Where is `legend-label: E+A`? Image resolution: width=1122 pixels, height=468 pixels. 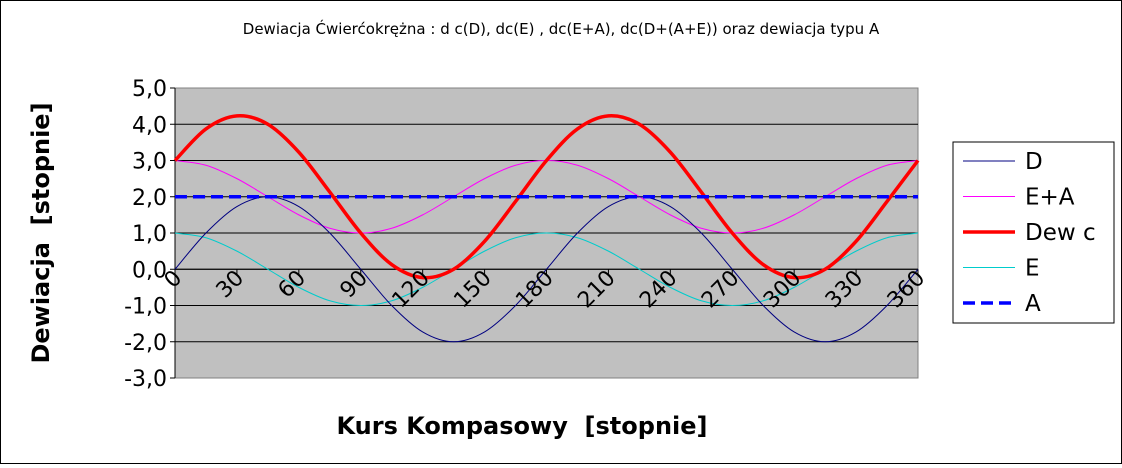 legend-label: E+A is located at coordinates (1050, 198).